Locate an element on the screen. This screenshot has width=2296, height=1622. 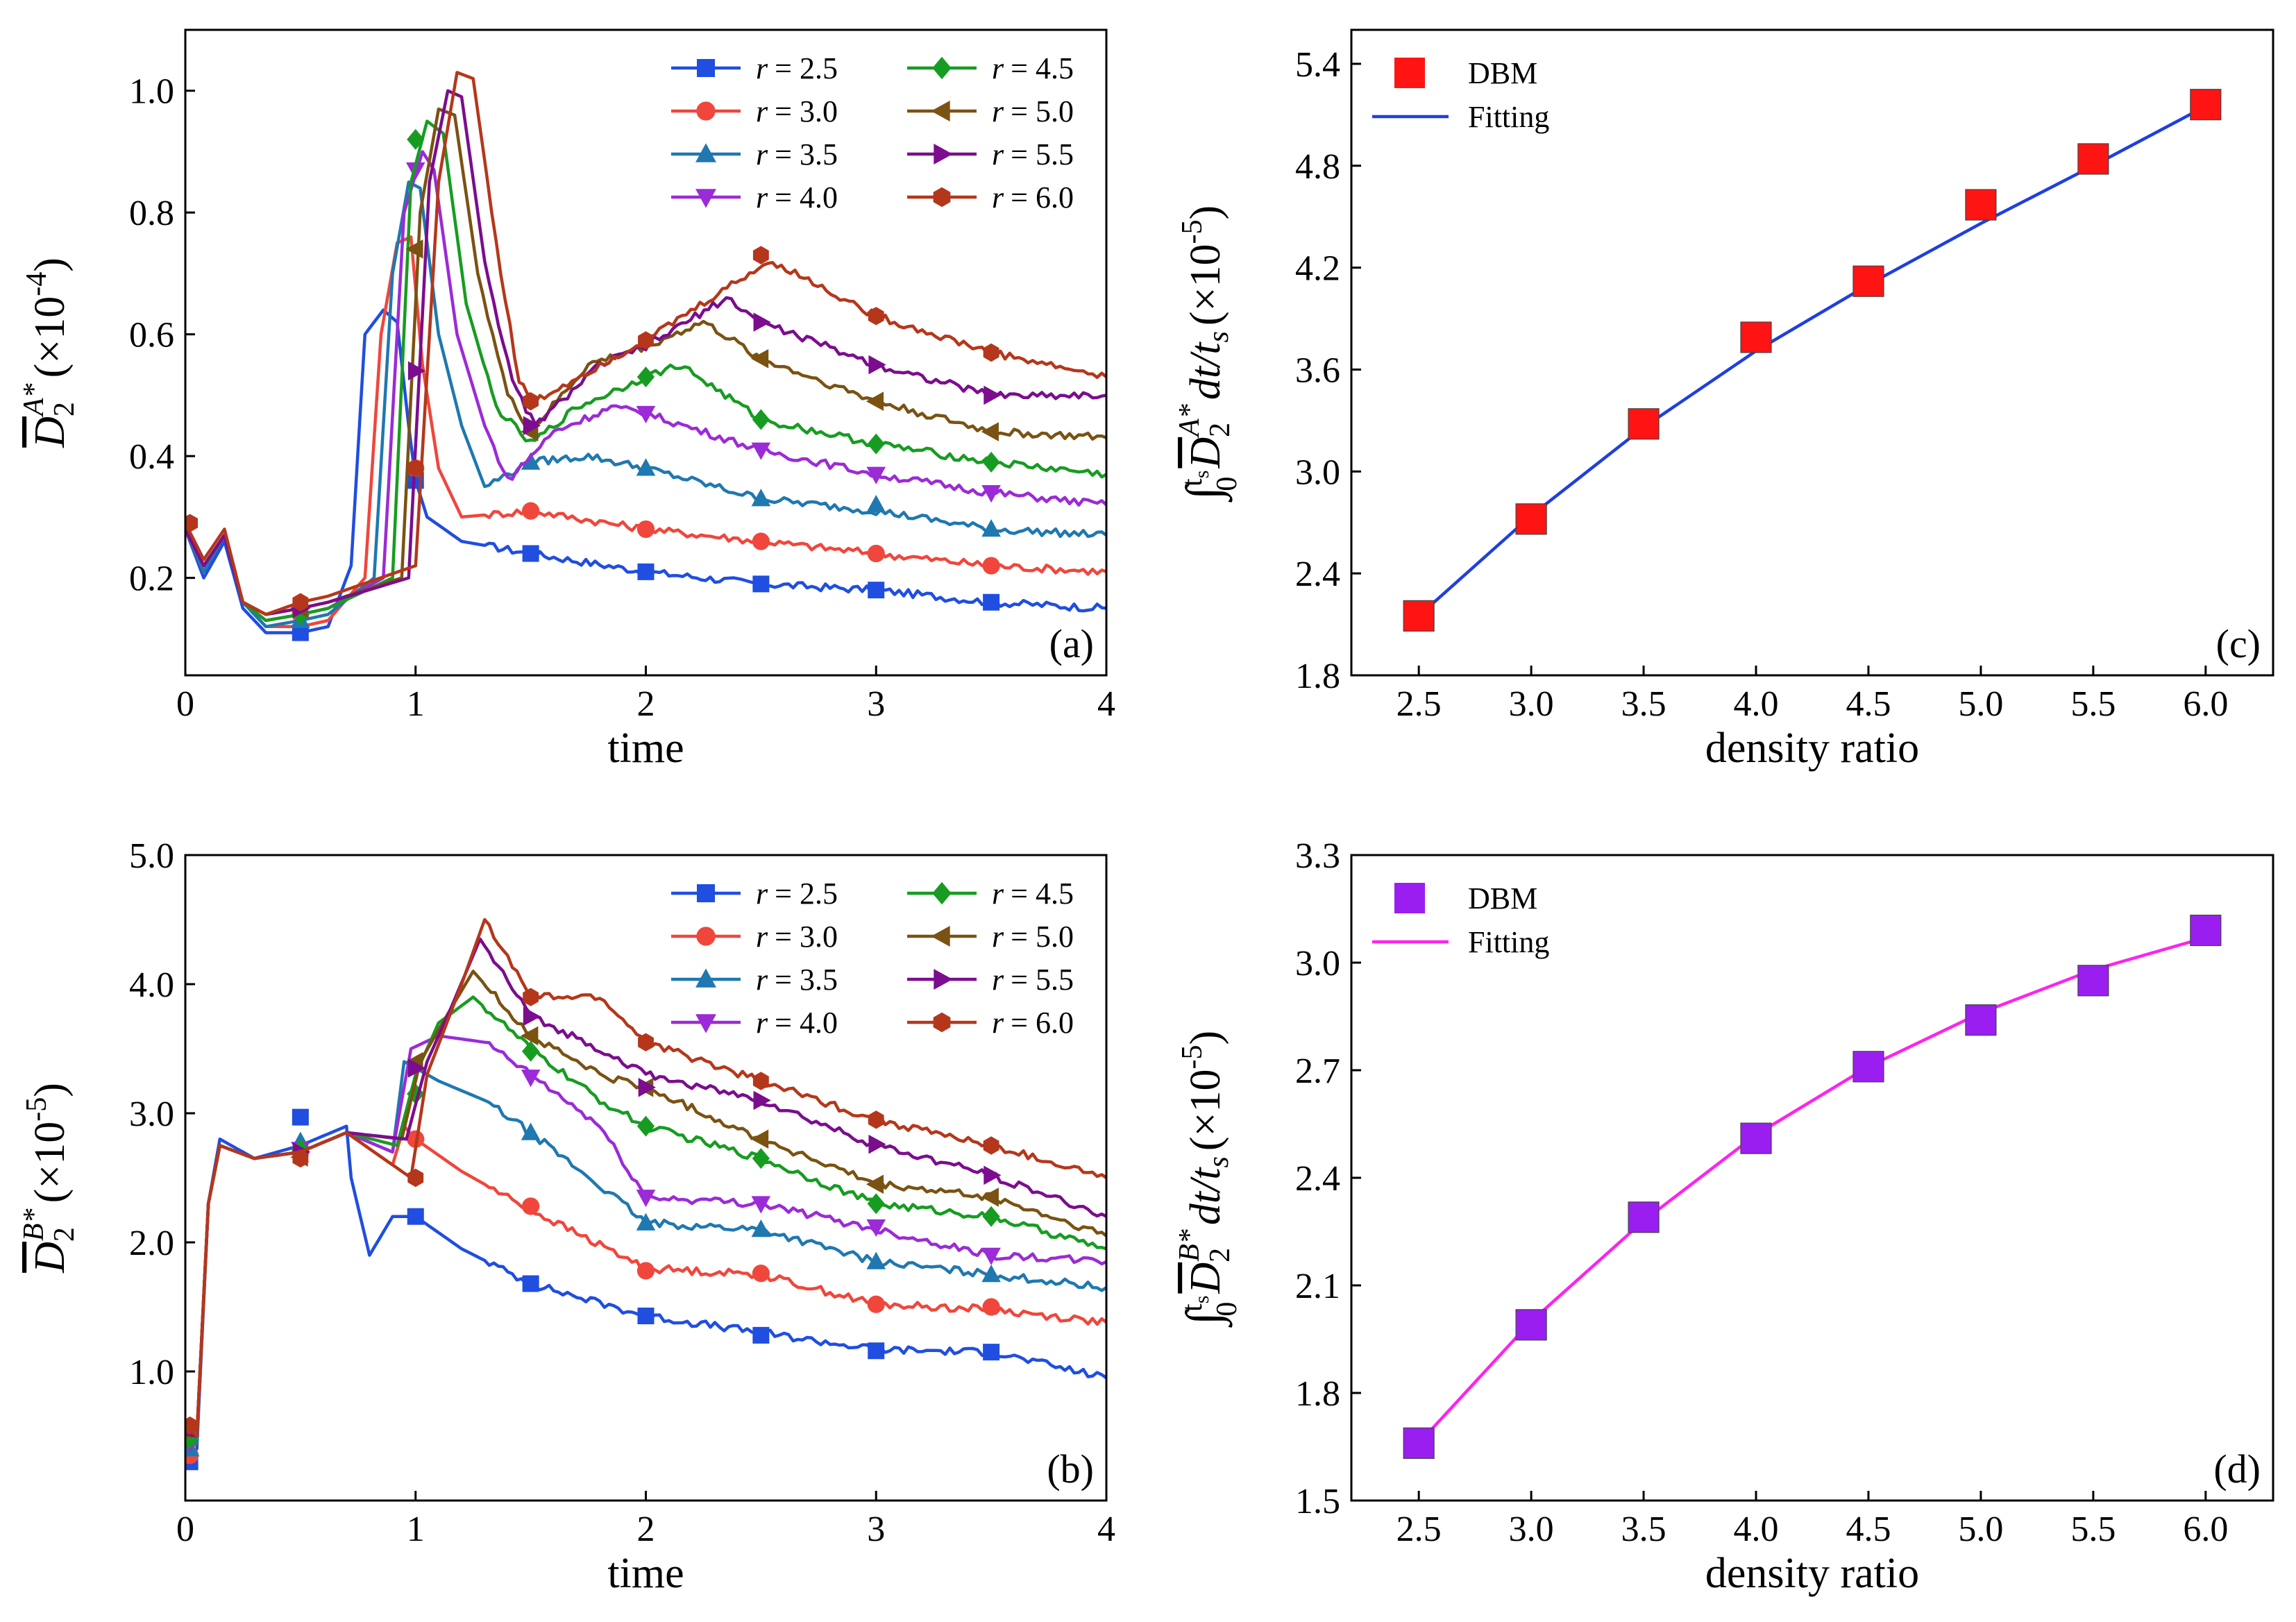
legend-label: r = 6.0 is located at coordinates (1033, 1023).